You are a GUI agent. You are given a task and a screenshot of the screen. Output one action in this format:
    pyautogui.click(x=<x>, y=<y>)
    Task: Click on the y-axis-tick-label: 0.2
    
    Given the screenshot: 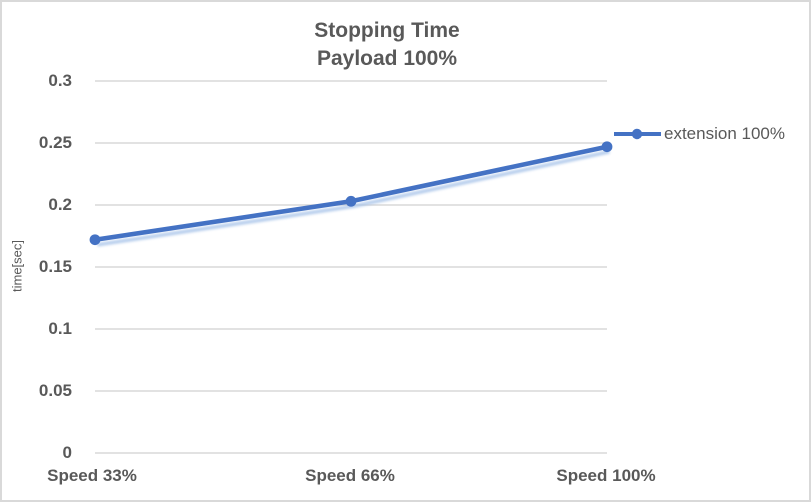 What is the action you would take?
    pyautogui.click(x=60, y=204)
    